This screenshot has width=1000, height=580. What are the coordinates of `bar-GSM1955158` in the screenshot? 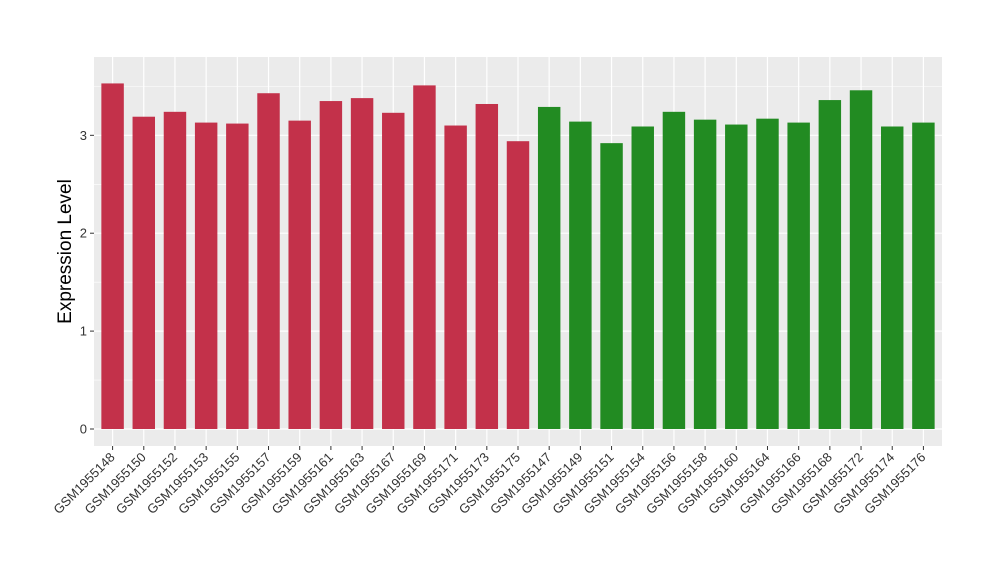 It's located at (705, 274).